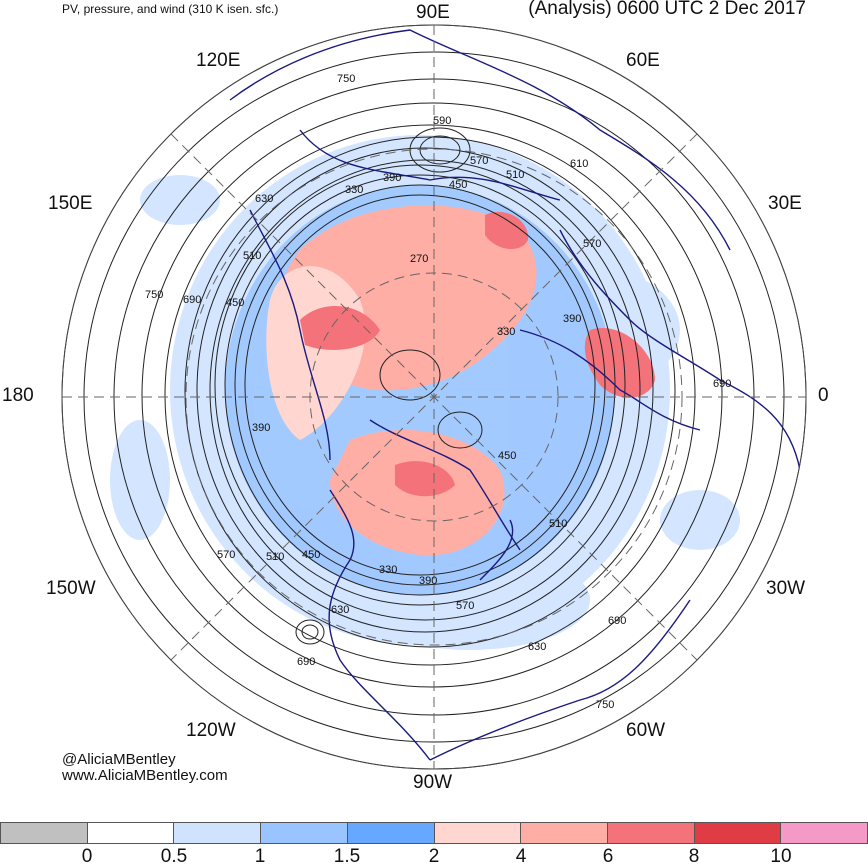  I want to click on lon-label-30e: 30E, so click(785, 203).